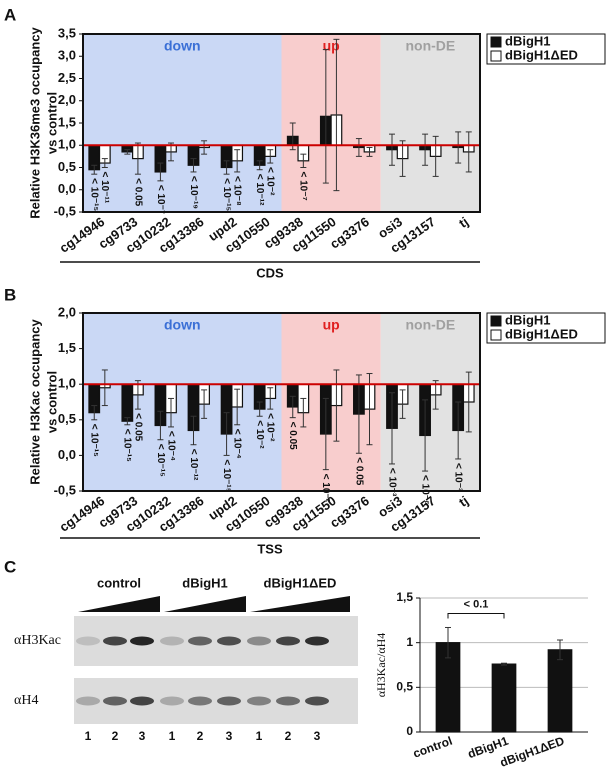  What do you see at coordinates (532, 752) in the screenshot?
I see `x-tick-label: dBigH1ΔED` at bounding box center [532, 752].